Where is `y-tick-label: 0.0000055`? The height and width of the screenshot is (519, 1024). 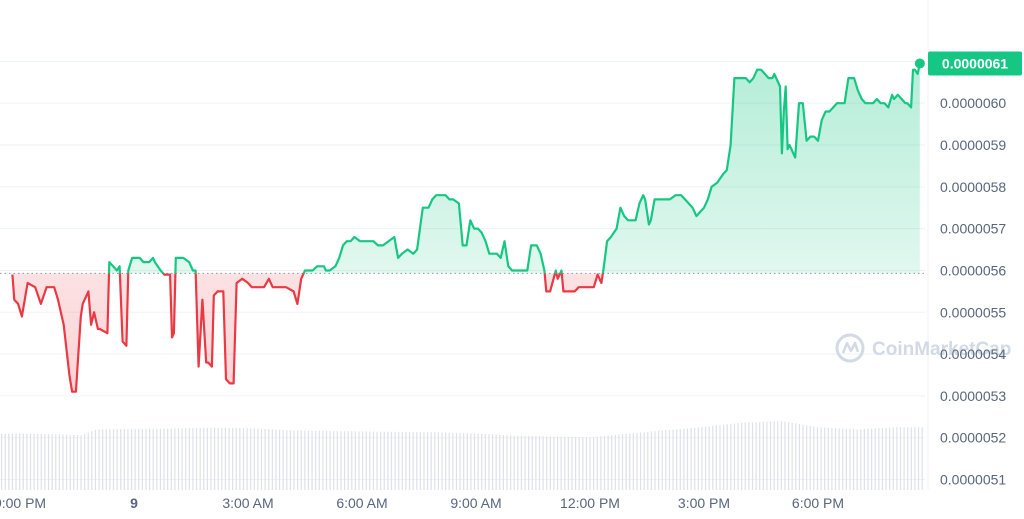 y-tick-label: 0.0000055 is located at coordinates (973, 312).